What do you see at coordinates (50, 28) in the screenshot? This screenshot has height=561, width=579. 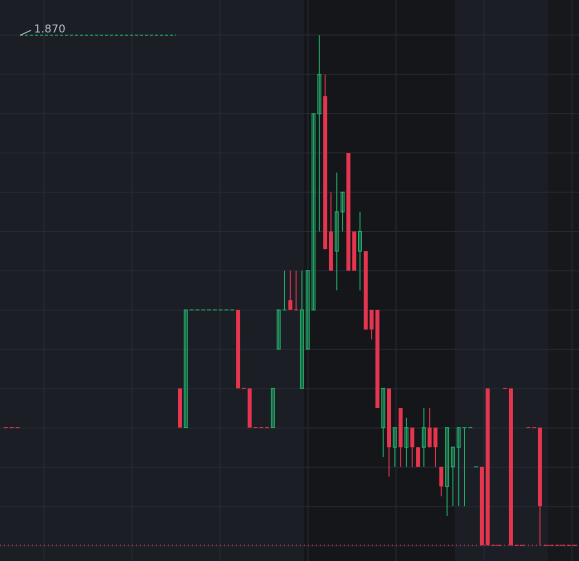 I see `max-label: 1.870` at bounding box center [50, 28].